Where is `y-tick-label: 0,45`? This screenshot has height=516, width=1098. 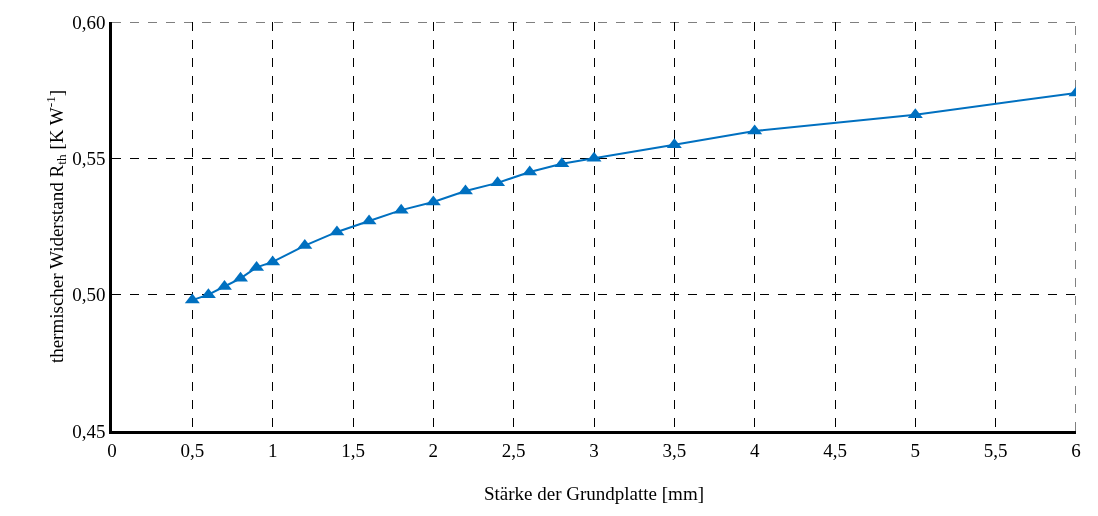 y-tick-label: 0,45 is located at coordinates (89, 431).